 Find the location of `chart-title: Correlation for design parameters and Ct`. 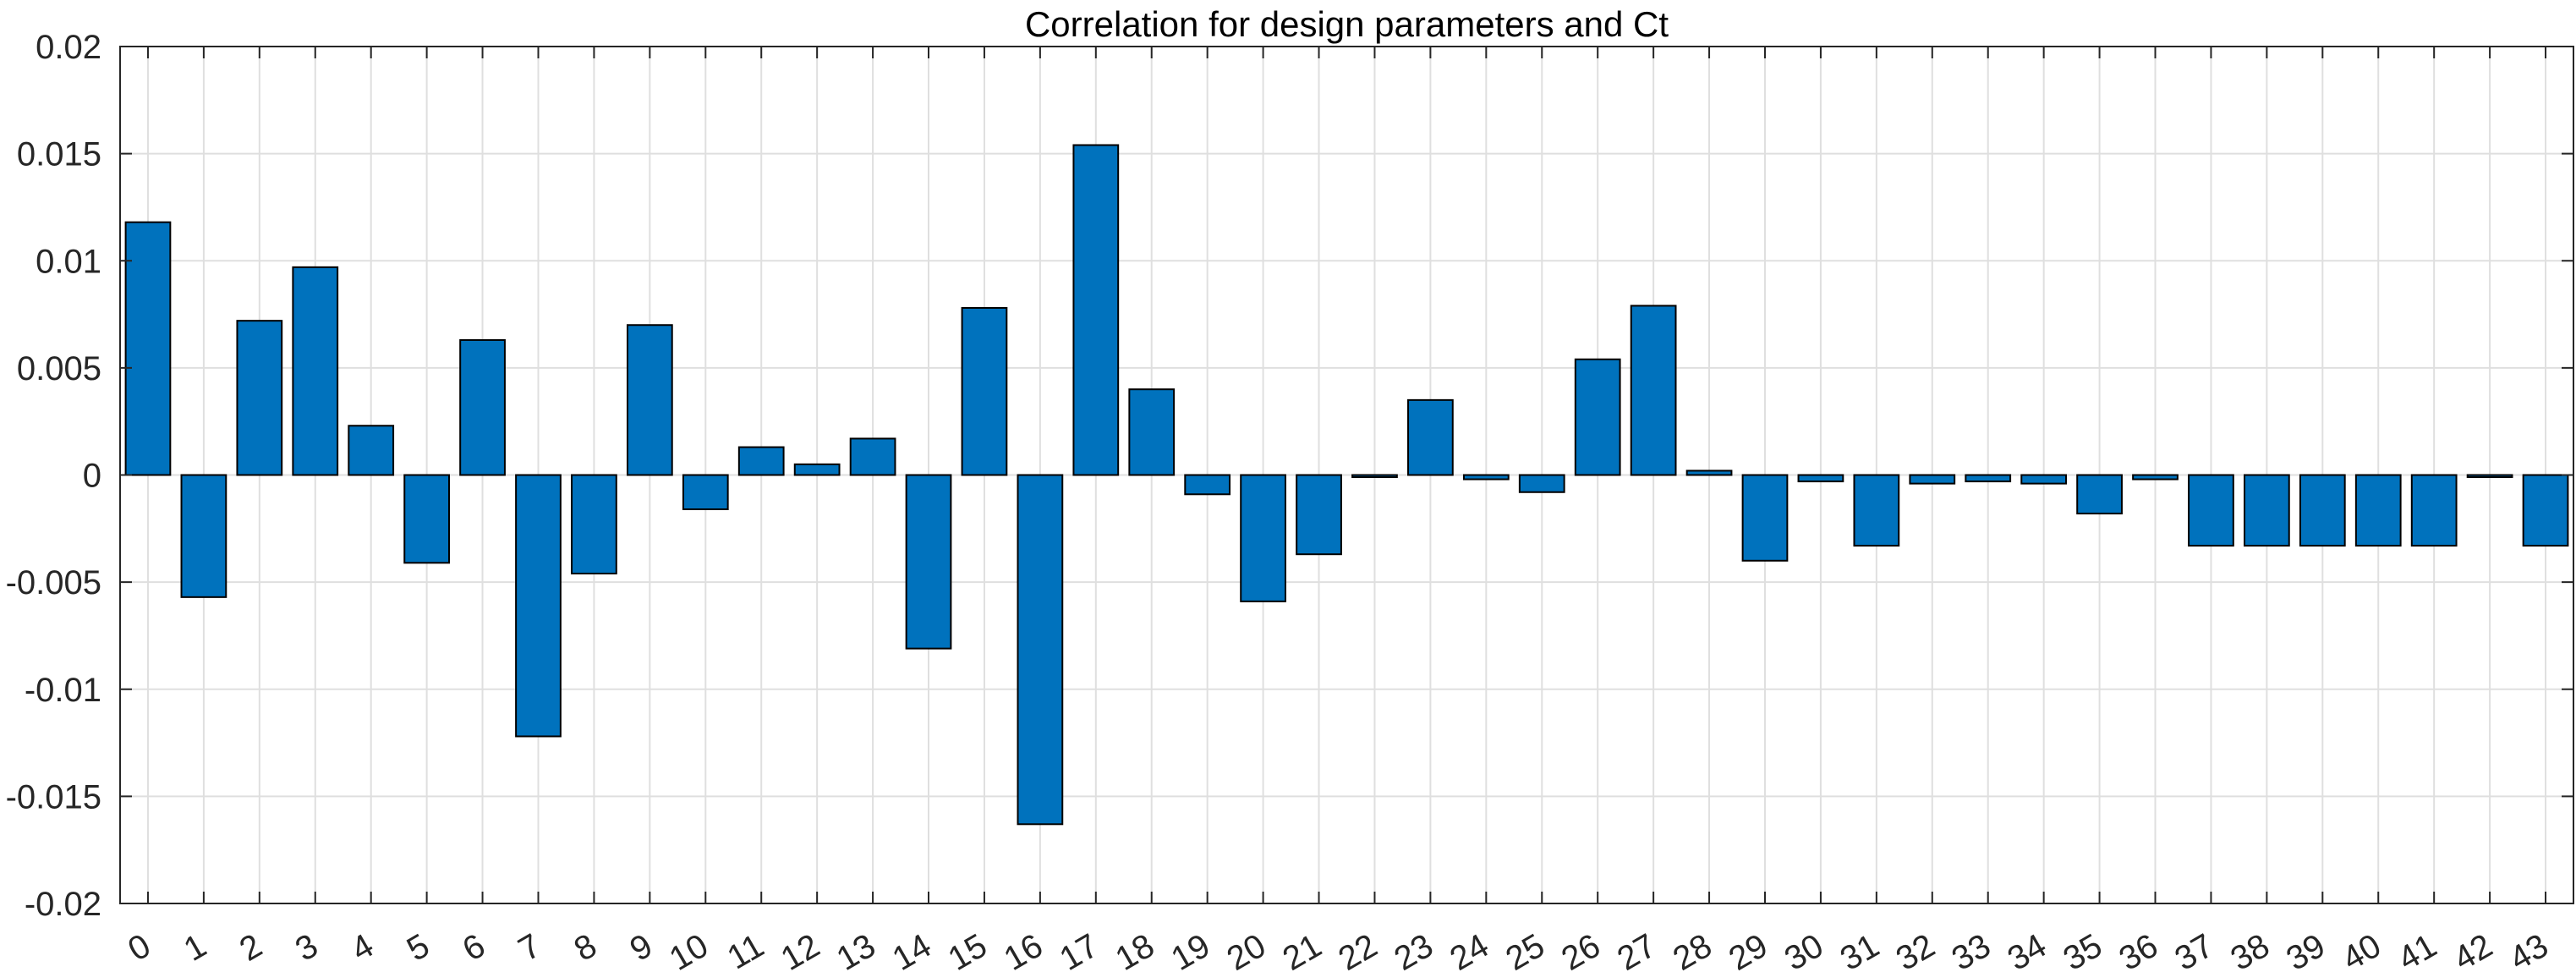

chart-title: Correlation for design parameters and Ct is located at coordinates (1347, 24).